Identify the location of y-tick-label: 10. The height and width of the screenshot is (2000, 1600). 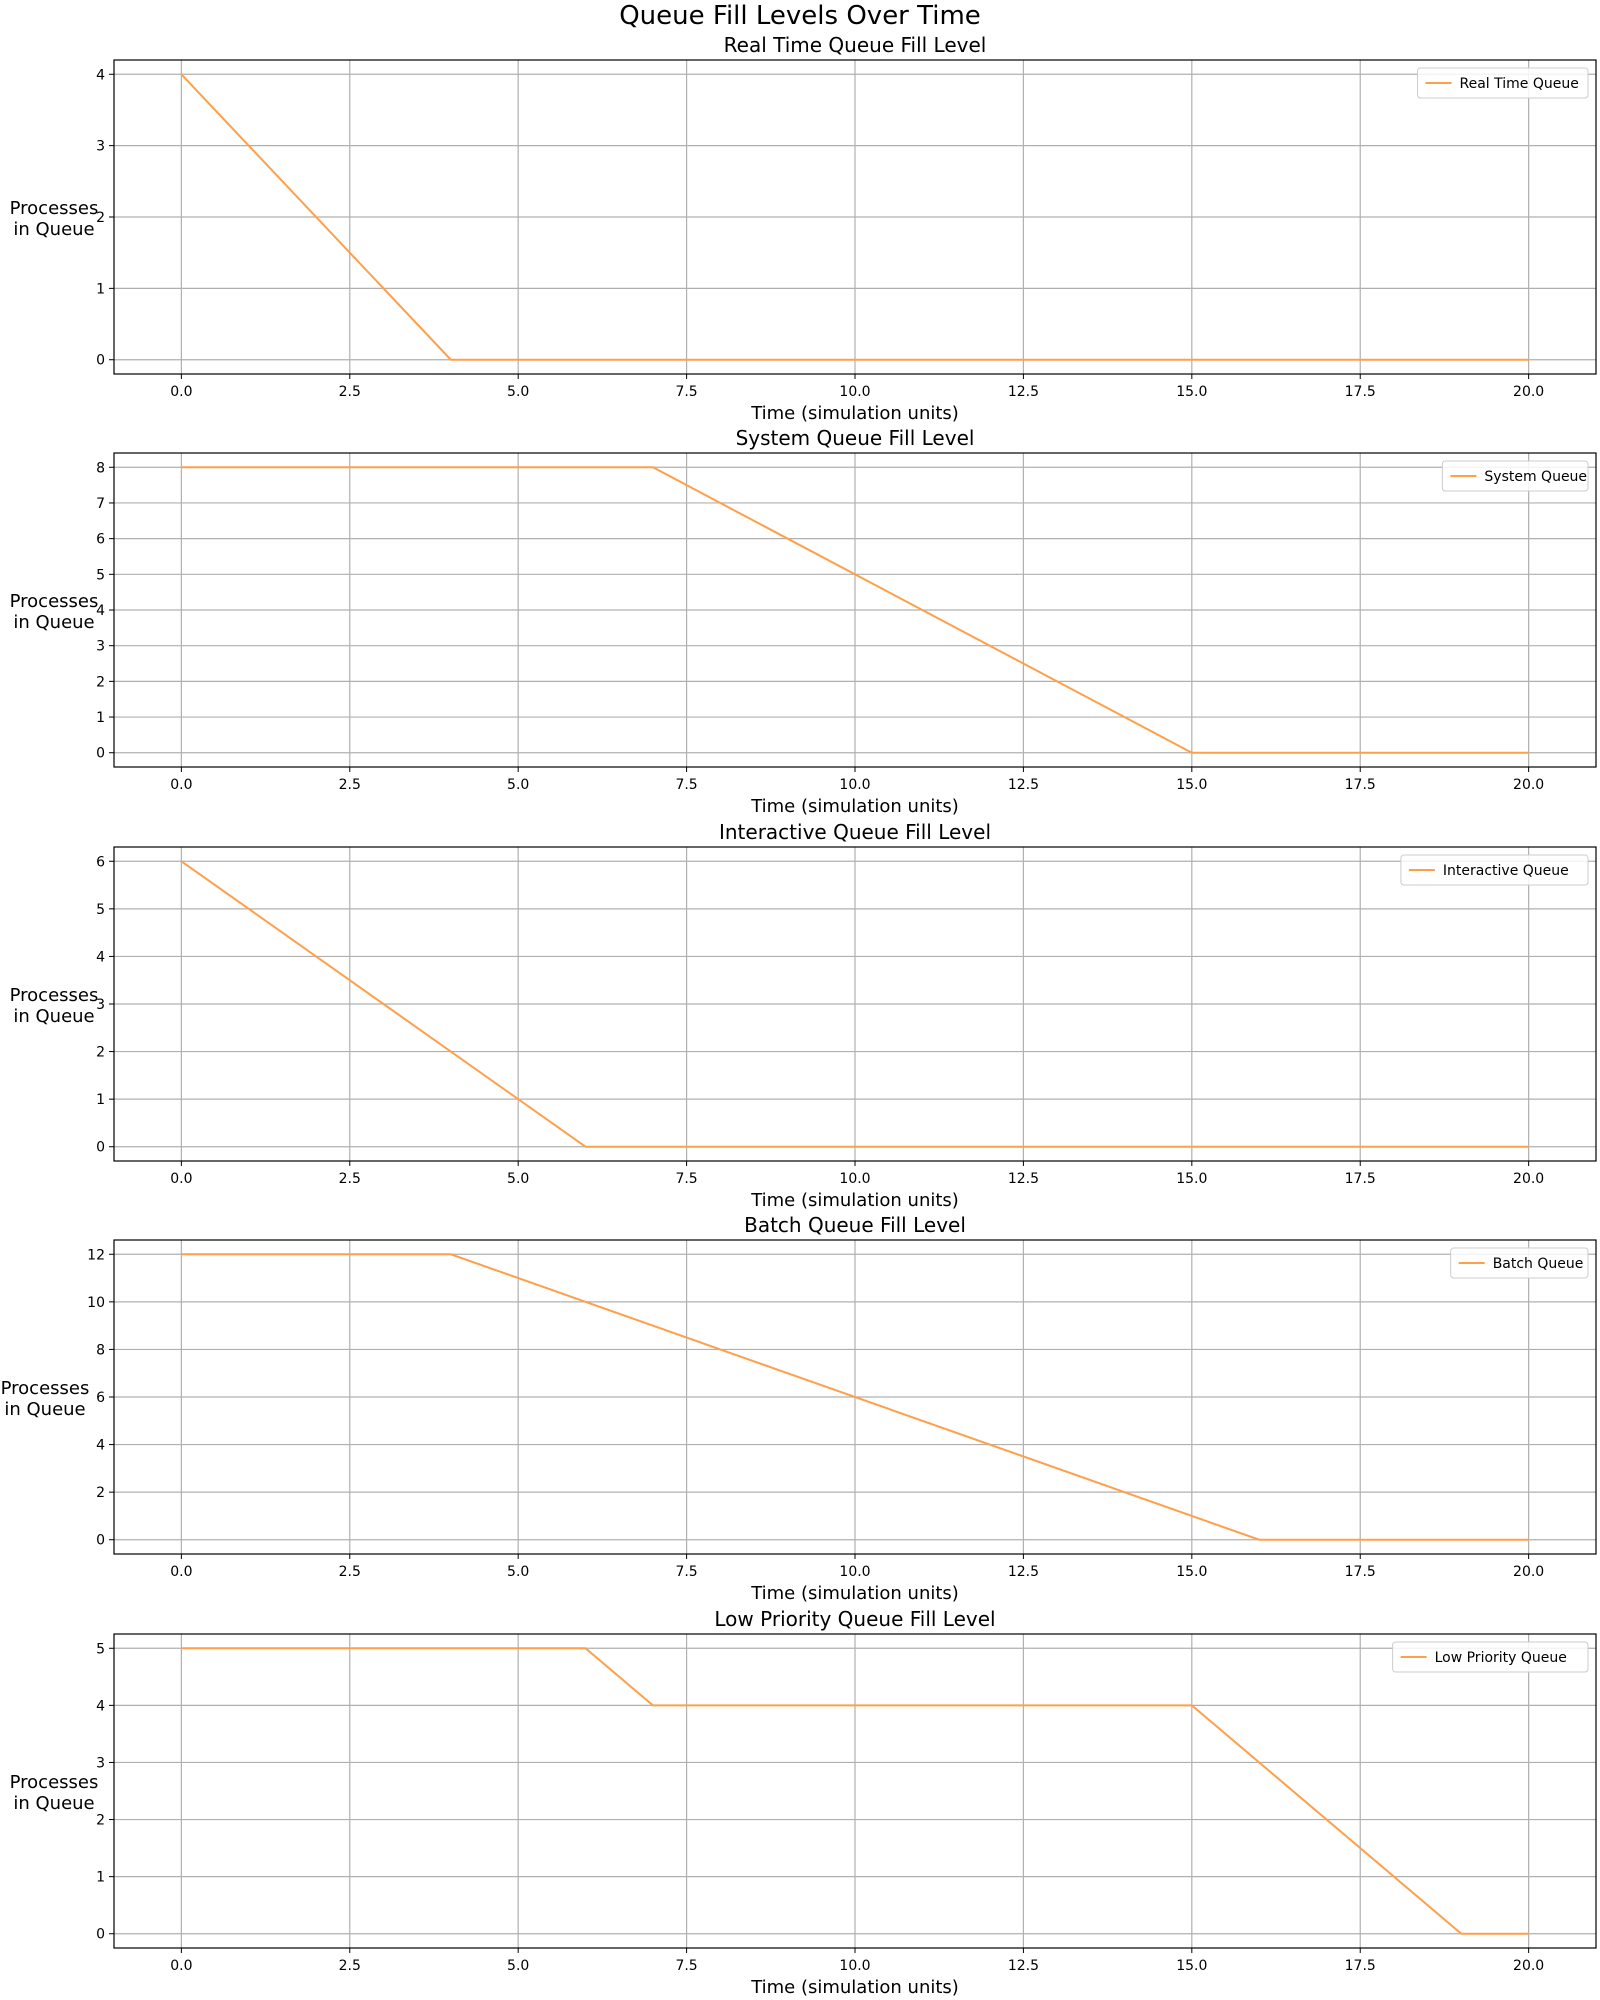
(96, 1303).